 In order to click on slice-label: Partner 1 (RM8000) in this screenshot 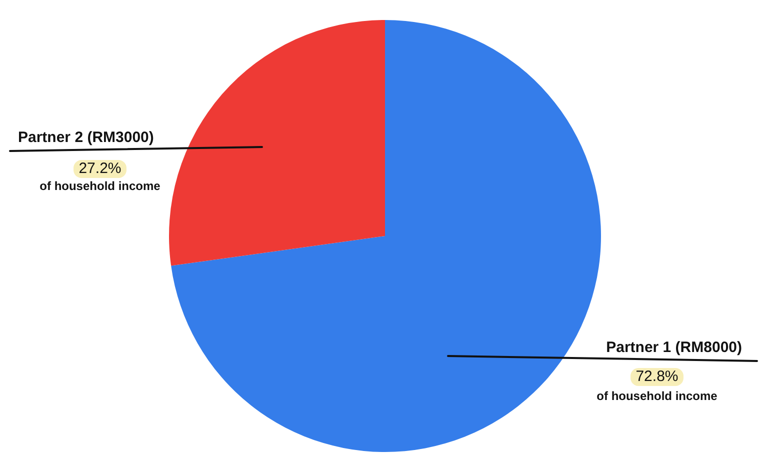, I will do `click(674, 347)`.